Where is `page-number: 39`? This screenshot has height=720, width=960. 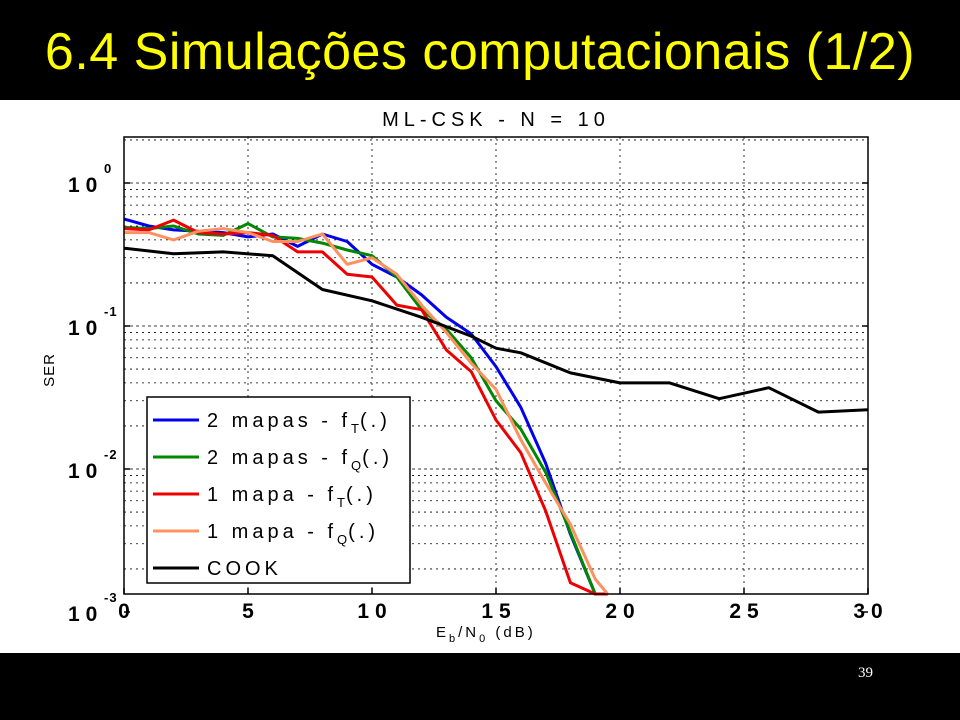 page-number: 39 is located at coordinates (865, 673).